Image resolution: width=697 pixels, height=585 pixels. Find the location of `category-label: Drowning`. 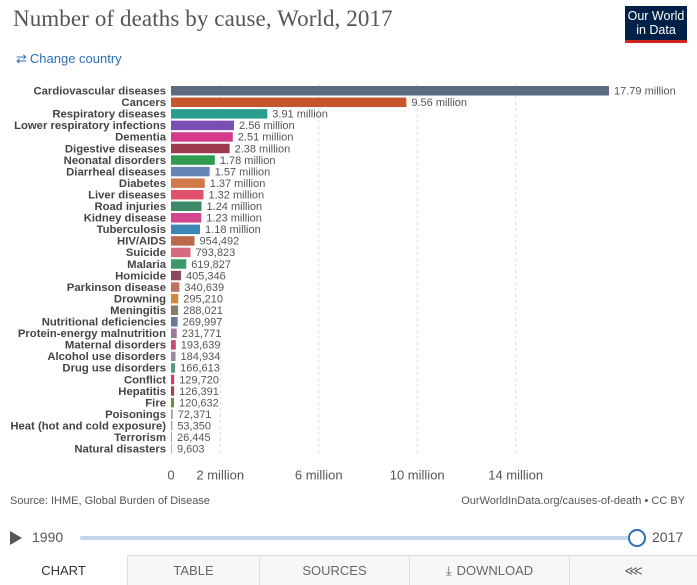

category-label: Drowning is located at coordinates (140, 299).